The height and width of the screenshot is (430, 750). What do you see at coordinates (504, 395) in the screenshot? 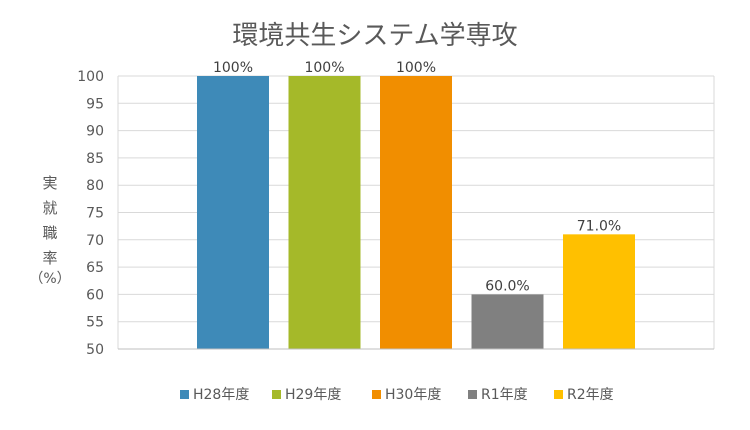
I see `legend-label: R1年度` at bounding box center [504, 395].